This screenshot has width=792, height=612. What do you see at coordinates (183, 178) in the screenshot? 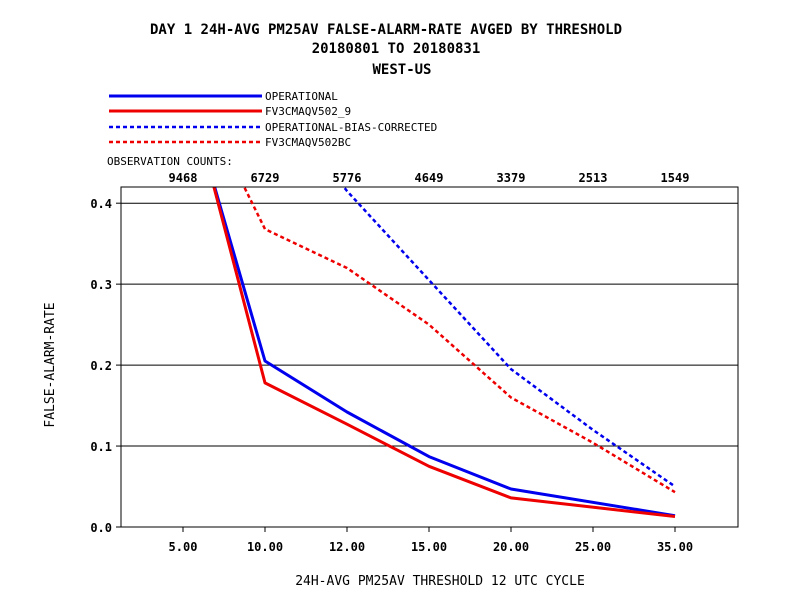
I see `observation-count: 9468` at bounding box center [183, 178].